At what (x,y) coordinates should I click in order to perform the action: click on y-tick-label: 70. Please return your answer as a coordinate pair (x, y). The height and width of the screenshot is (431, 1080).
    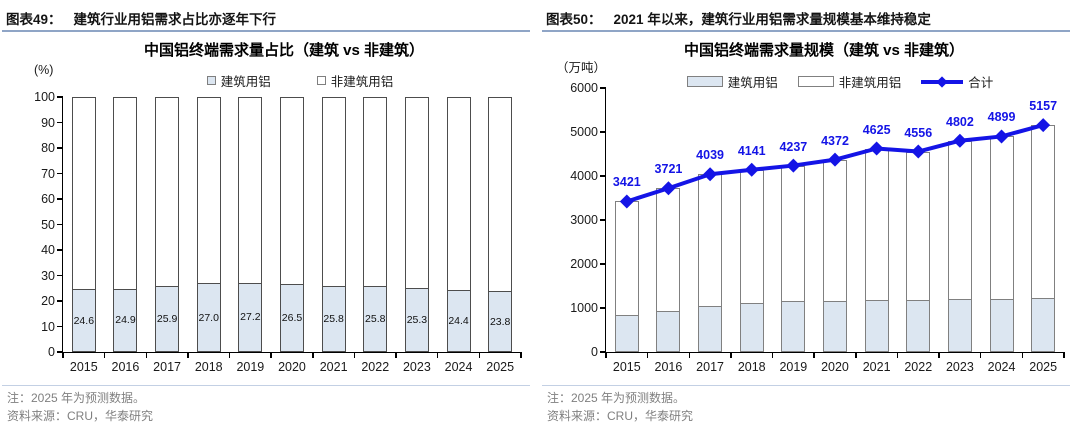
    Looking at the image, I should click on (48, 173).